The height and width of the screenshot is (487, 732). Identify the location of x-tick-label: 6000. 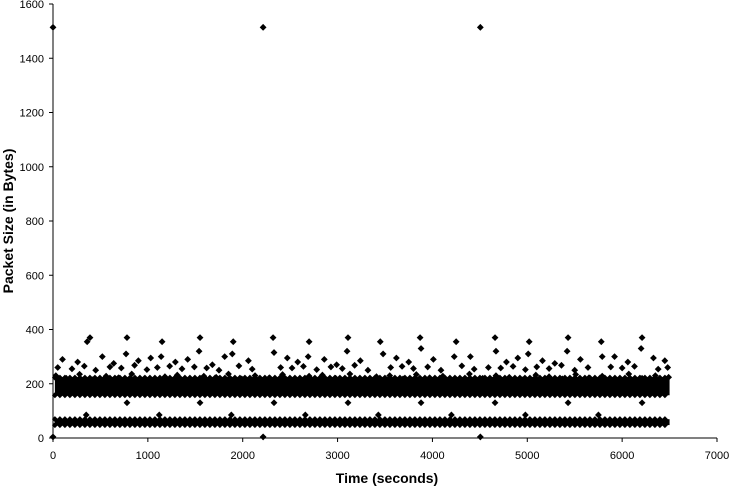
(622, 456).